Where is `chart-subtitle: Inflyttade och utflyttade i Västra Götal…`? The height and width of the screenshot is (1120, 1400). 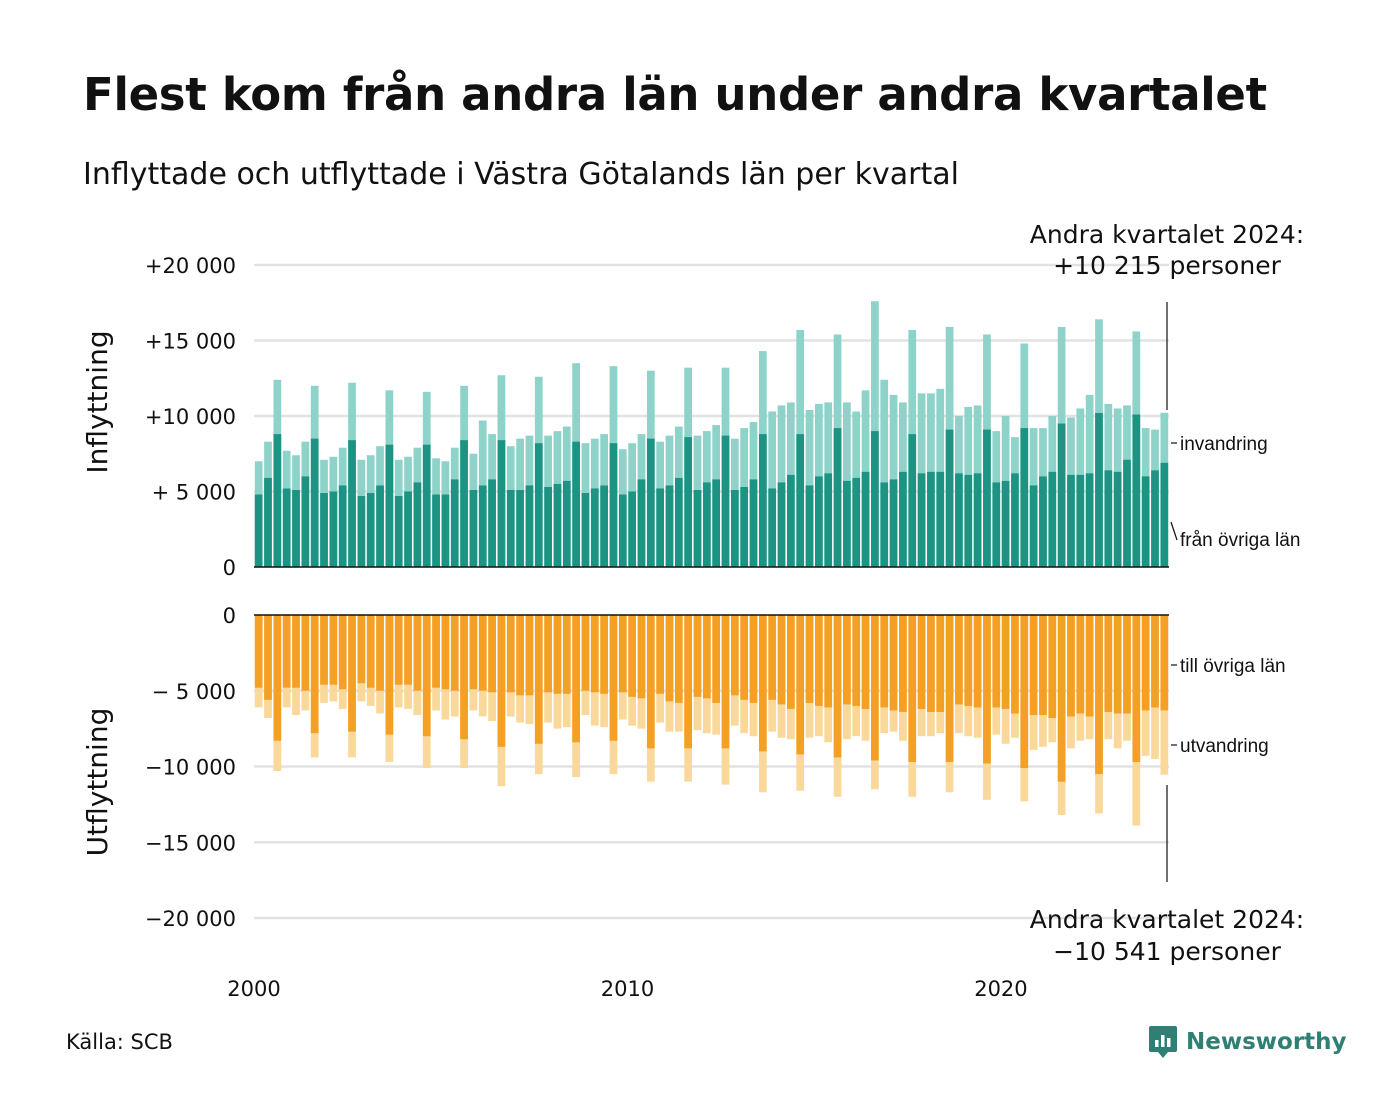
chart-subtitle: Inflyttade och utflyttade i Västra Götal… is located at coordinates (521, 174).